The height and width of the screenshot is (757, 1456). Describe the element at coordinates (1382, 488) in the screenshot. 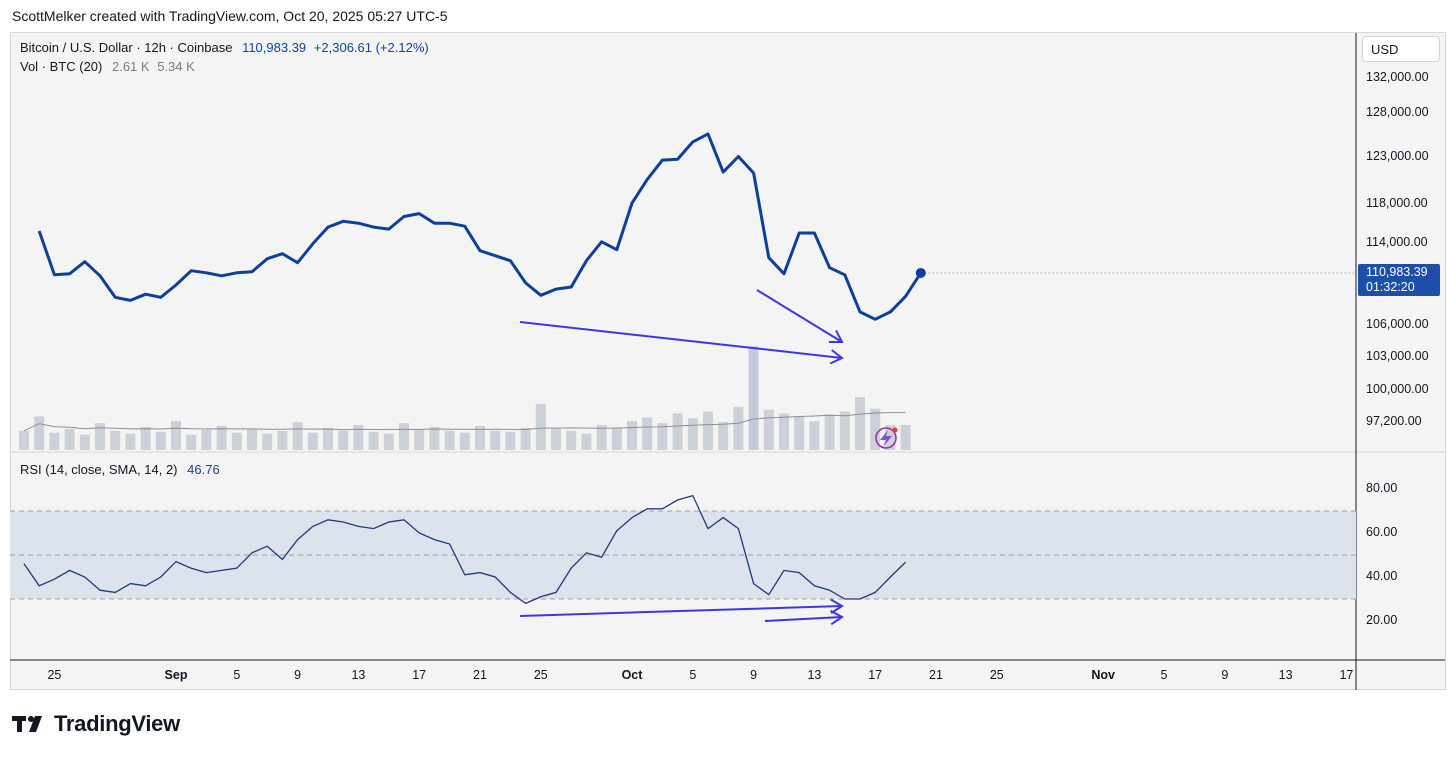

I see `rsi-axis-tick: 80.00` at that location.